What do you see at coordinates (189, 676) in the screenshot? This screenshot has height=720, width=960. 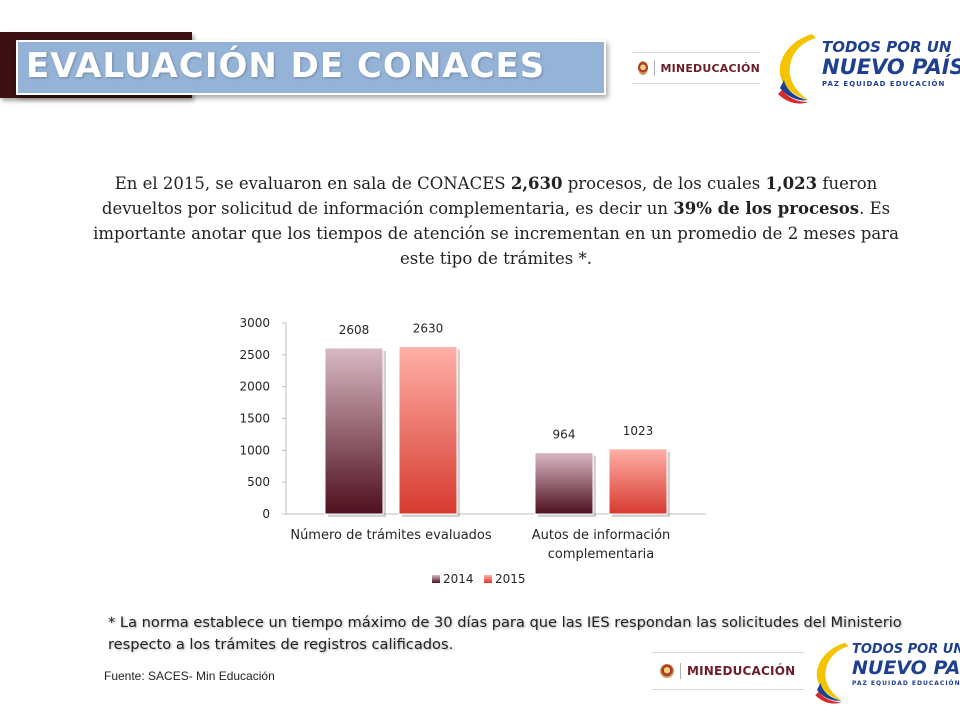 I see `source-note: Fuente: SACES- Min Educación` at bounding box center [189, 676].